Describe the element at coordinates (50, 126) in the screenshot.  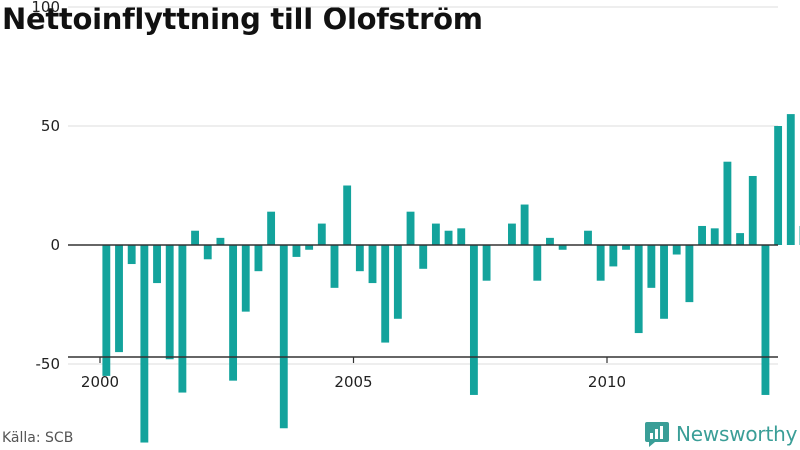
I see `y-tick-label: 50` at that location.